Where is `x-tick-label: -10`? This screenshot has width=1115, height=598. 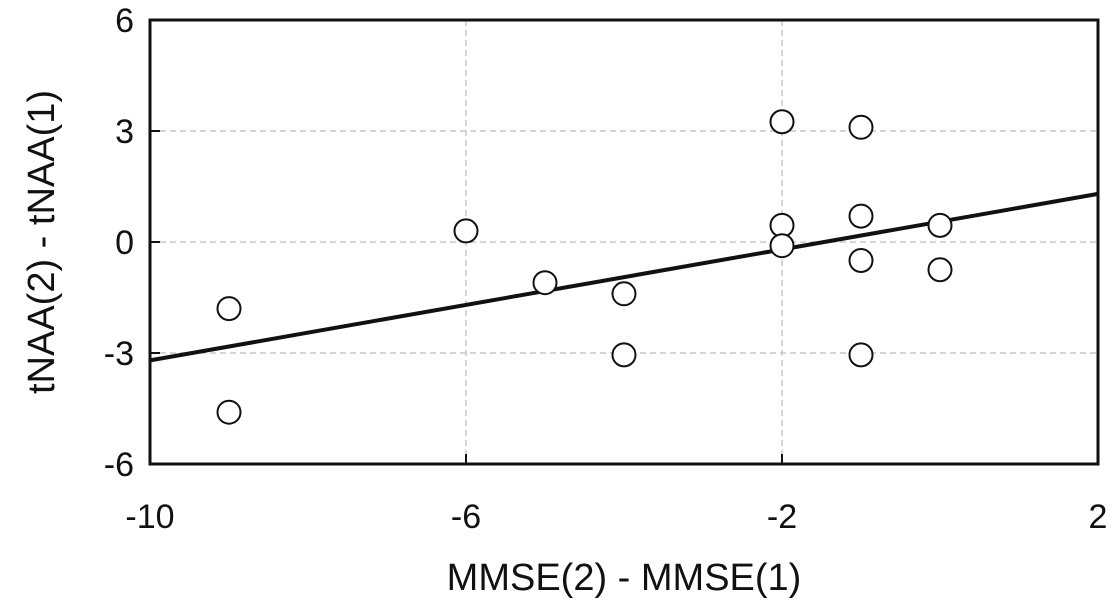
x-tick-label: -10 is located at coordinates (149, 517).